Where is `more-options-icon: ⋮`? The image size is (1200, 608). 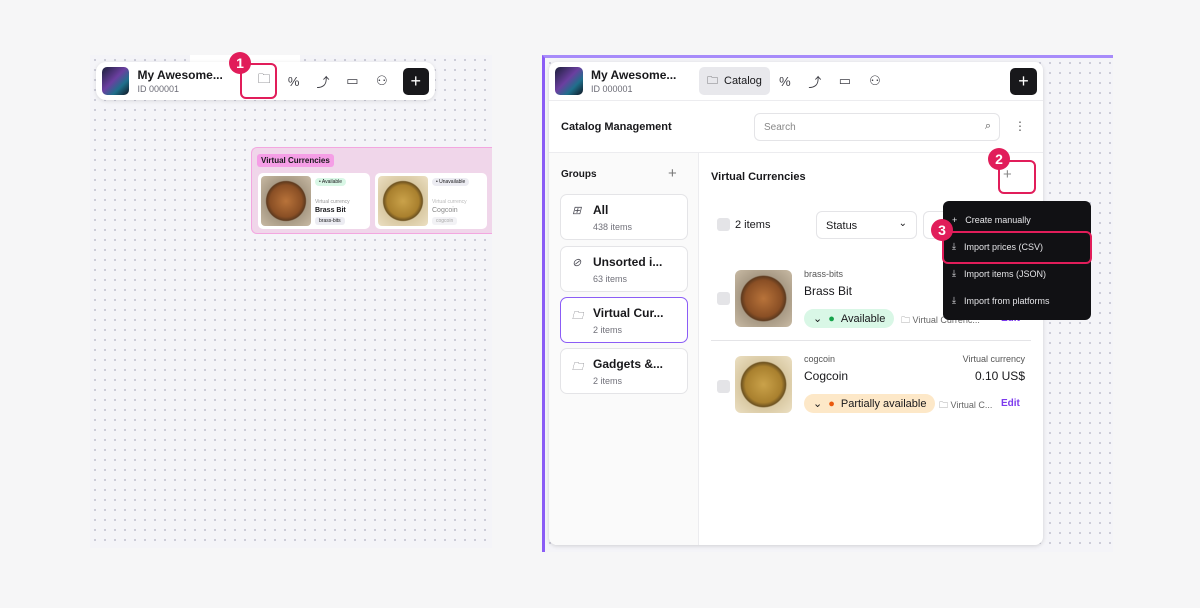 more-options-icon: ⋮ is located at coordinates (1020, 126).